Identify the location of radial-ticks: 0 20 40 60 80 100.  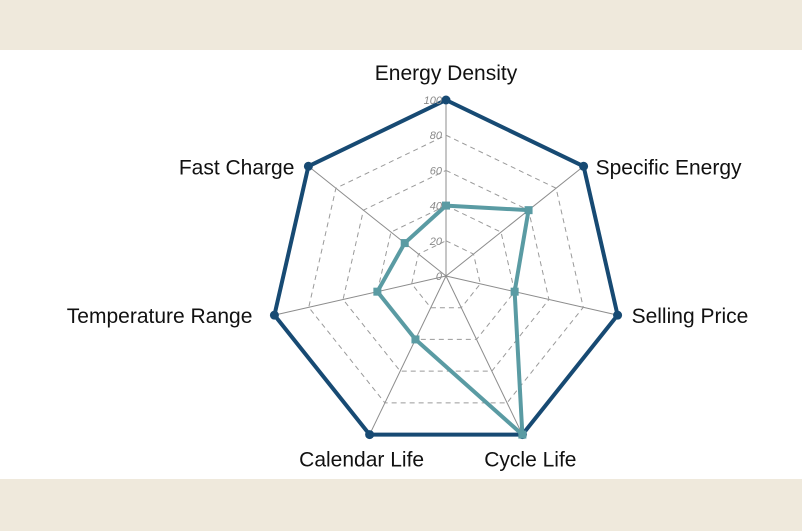
(433, 189).